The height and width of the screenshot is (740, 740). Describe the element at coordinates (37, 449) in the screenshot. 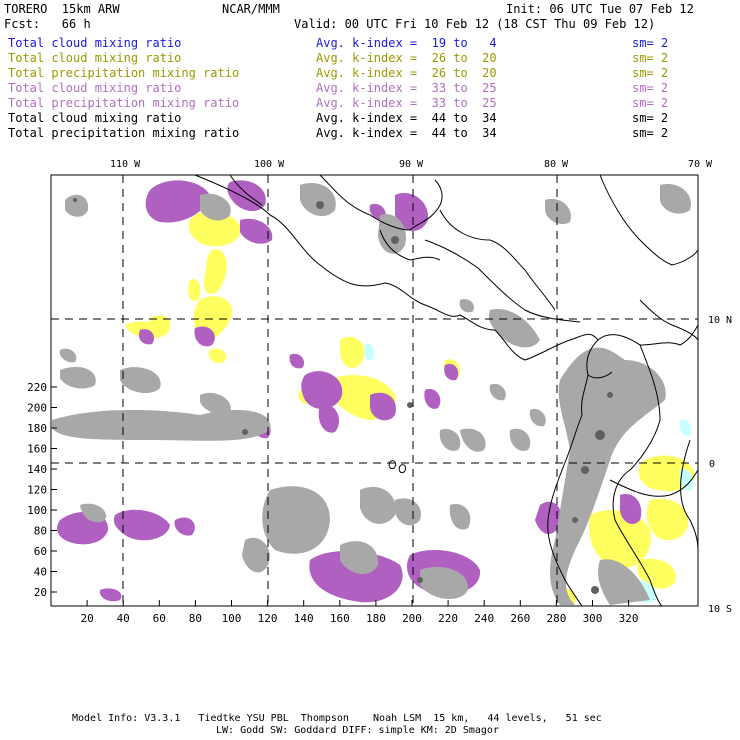

I see `y-tick-label: 160` at that location.